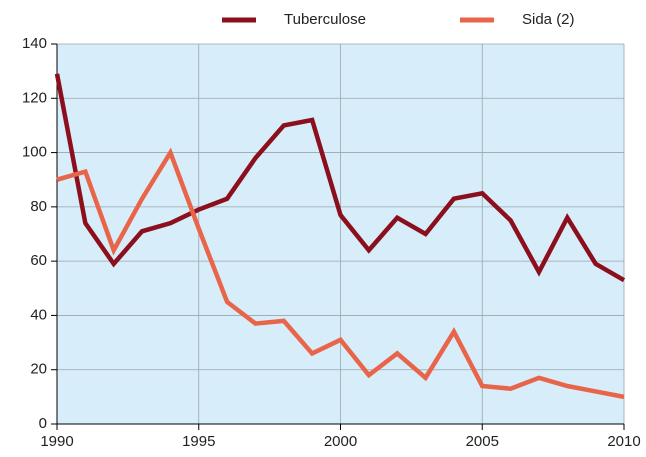 This screenshot has width=646, height=457. I want to click on x-tick-label: 1990, so click(56, 441).